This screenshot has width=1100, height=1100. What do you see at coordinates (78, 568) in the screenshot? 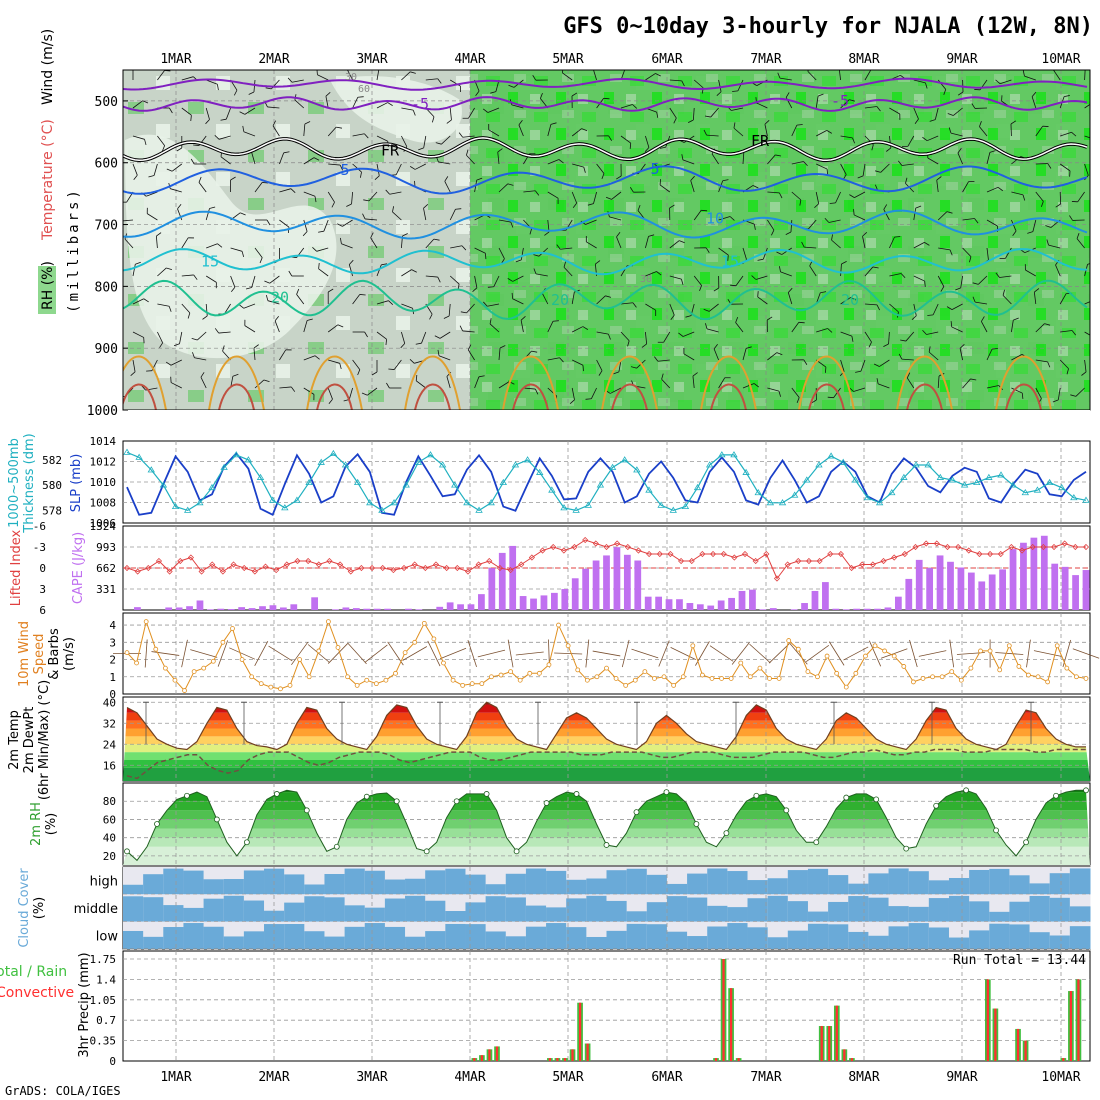
I see `axis-label: CAPE (J/kg)` at bounding box center [78, 568].